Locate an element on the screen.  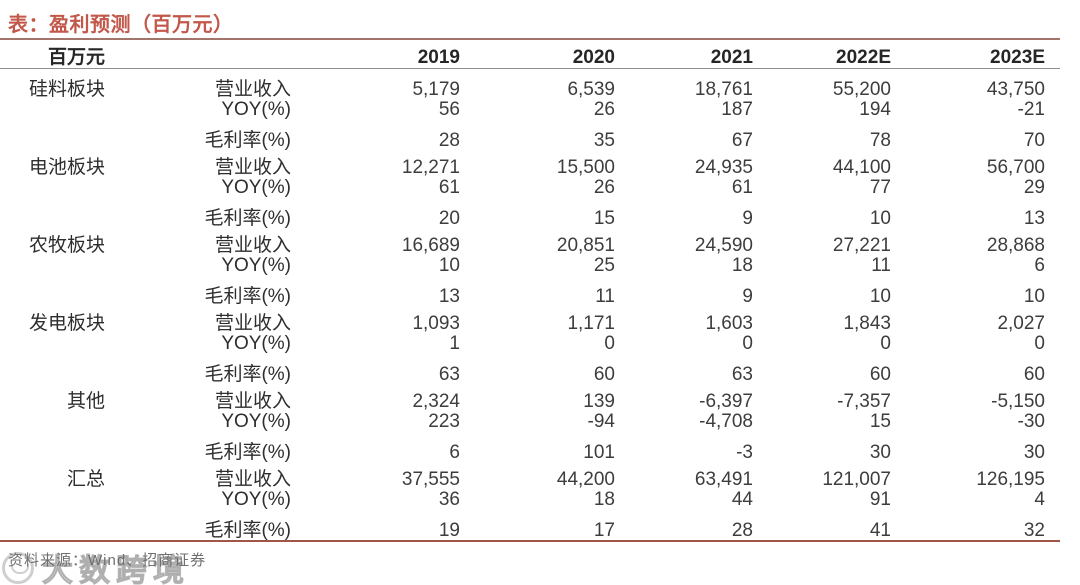
value-cell: 91 is located at coordinates (880, 499).